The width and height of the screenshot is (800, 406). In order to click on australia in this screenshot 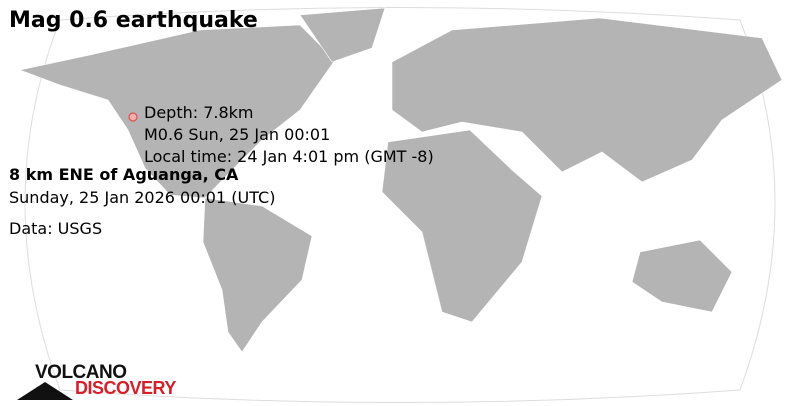, I will do `click(682, 276)`.